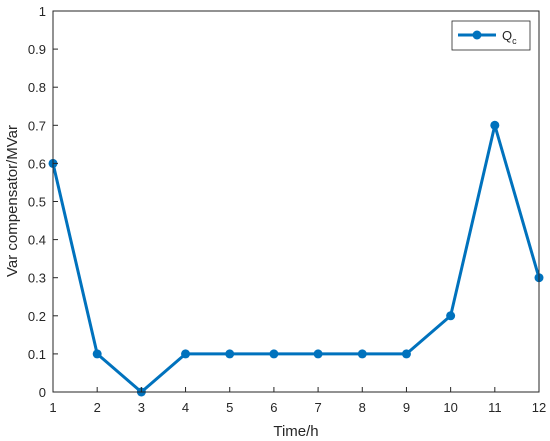 The width and height of the screenshot is (550, 441). I want to click on x-tick-label: 5, so click(229, 407).